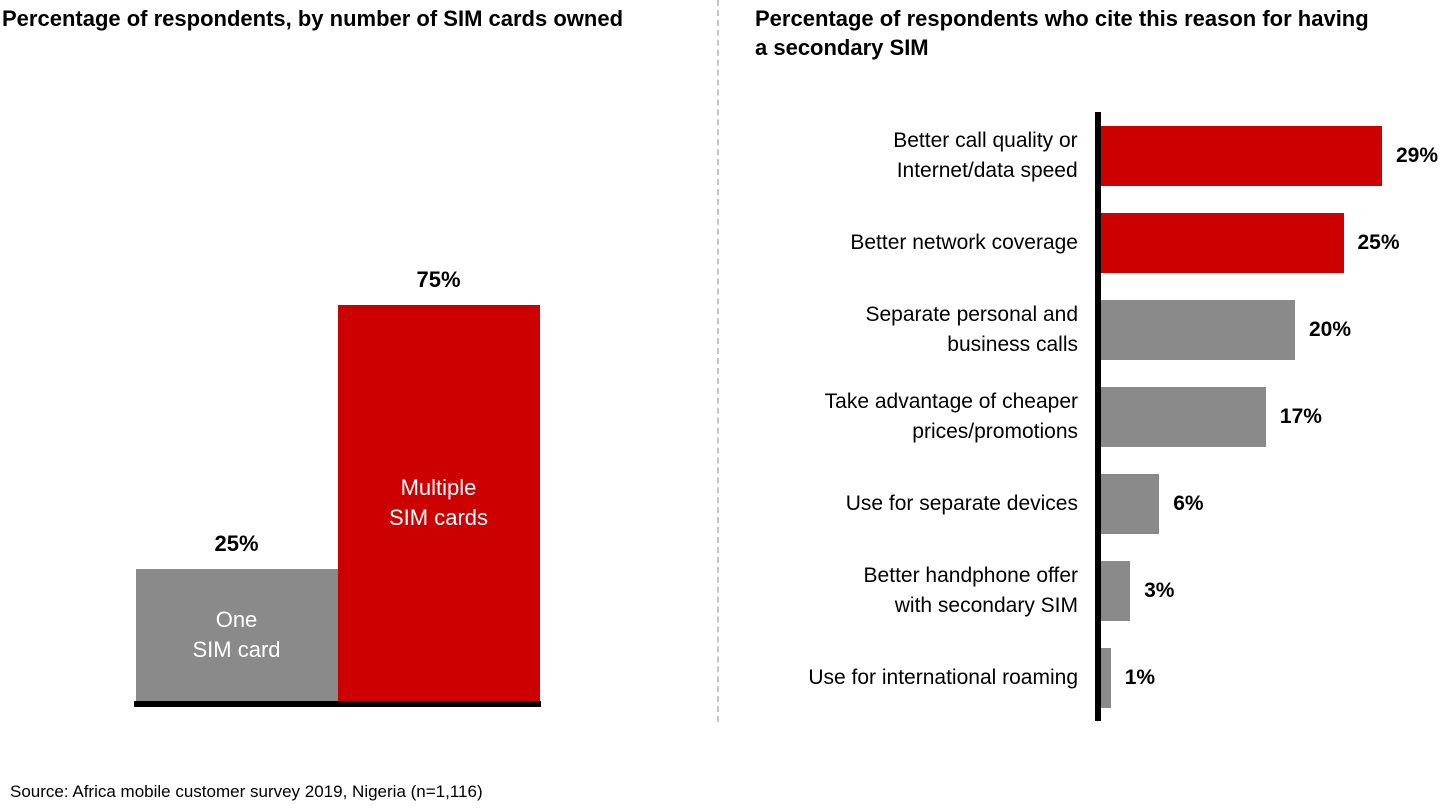  I want to click on bar-axis-area: 20%, so click(1266, 329).